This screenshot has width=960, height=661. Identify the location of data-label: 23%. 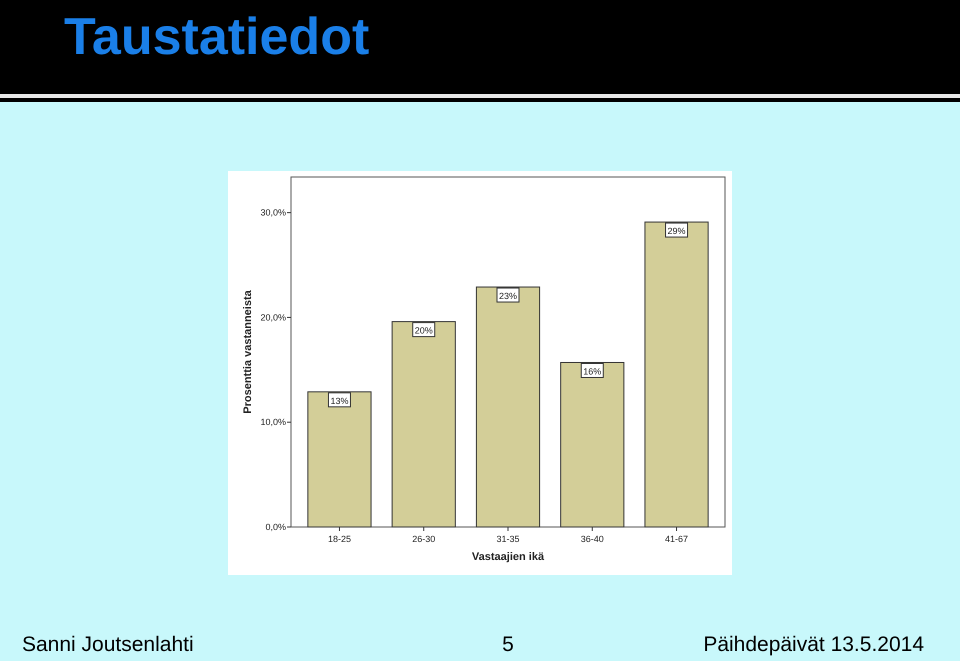
(508, 296).